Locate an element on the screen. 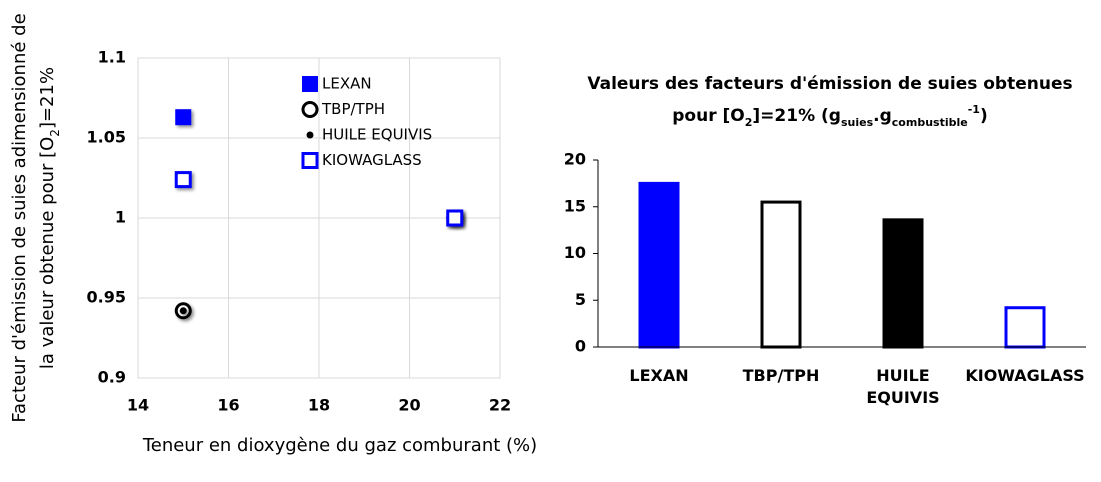  legend-label: LEXAN is located at coordinates (347, 84).